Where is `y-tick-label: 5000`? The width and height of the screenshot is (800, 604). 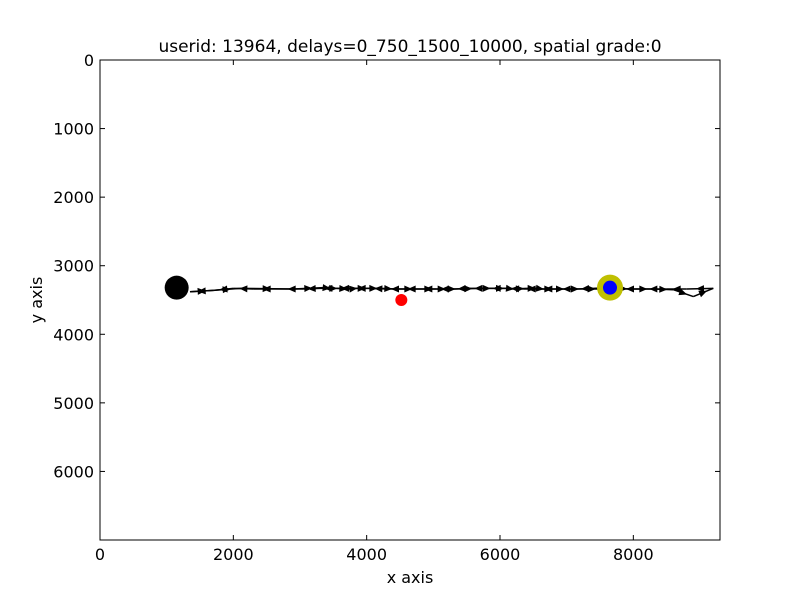
y-tick-label: 5000 is located at coordinates (73, 403).